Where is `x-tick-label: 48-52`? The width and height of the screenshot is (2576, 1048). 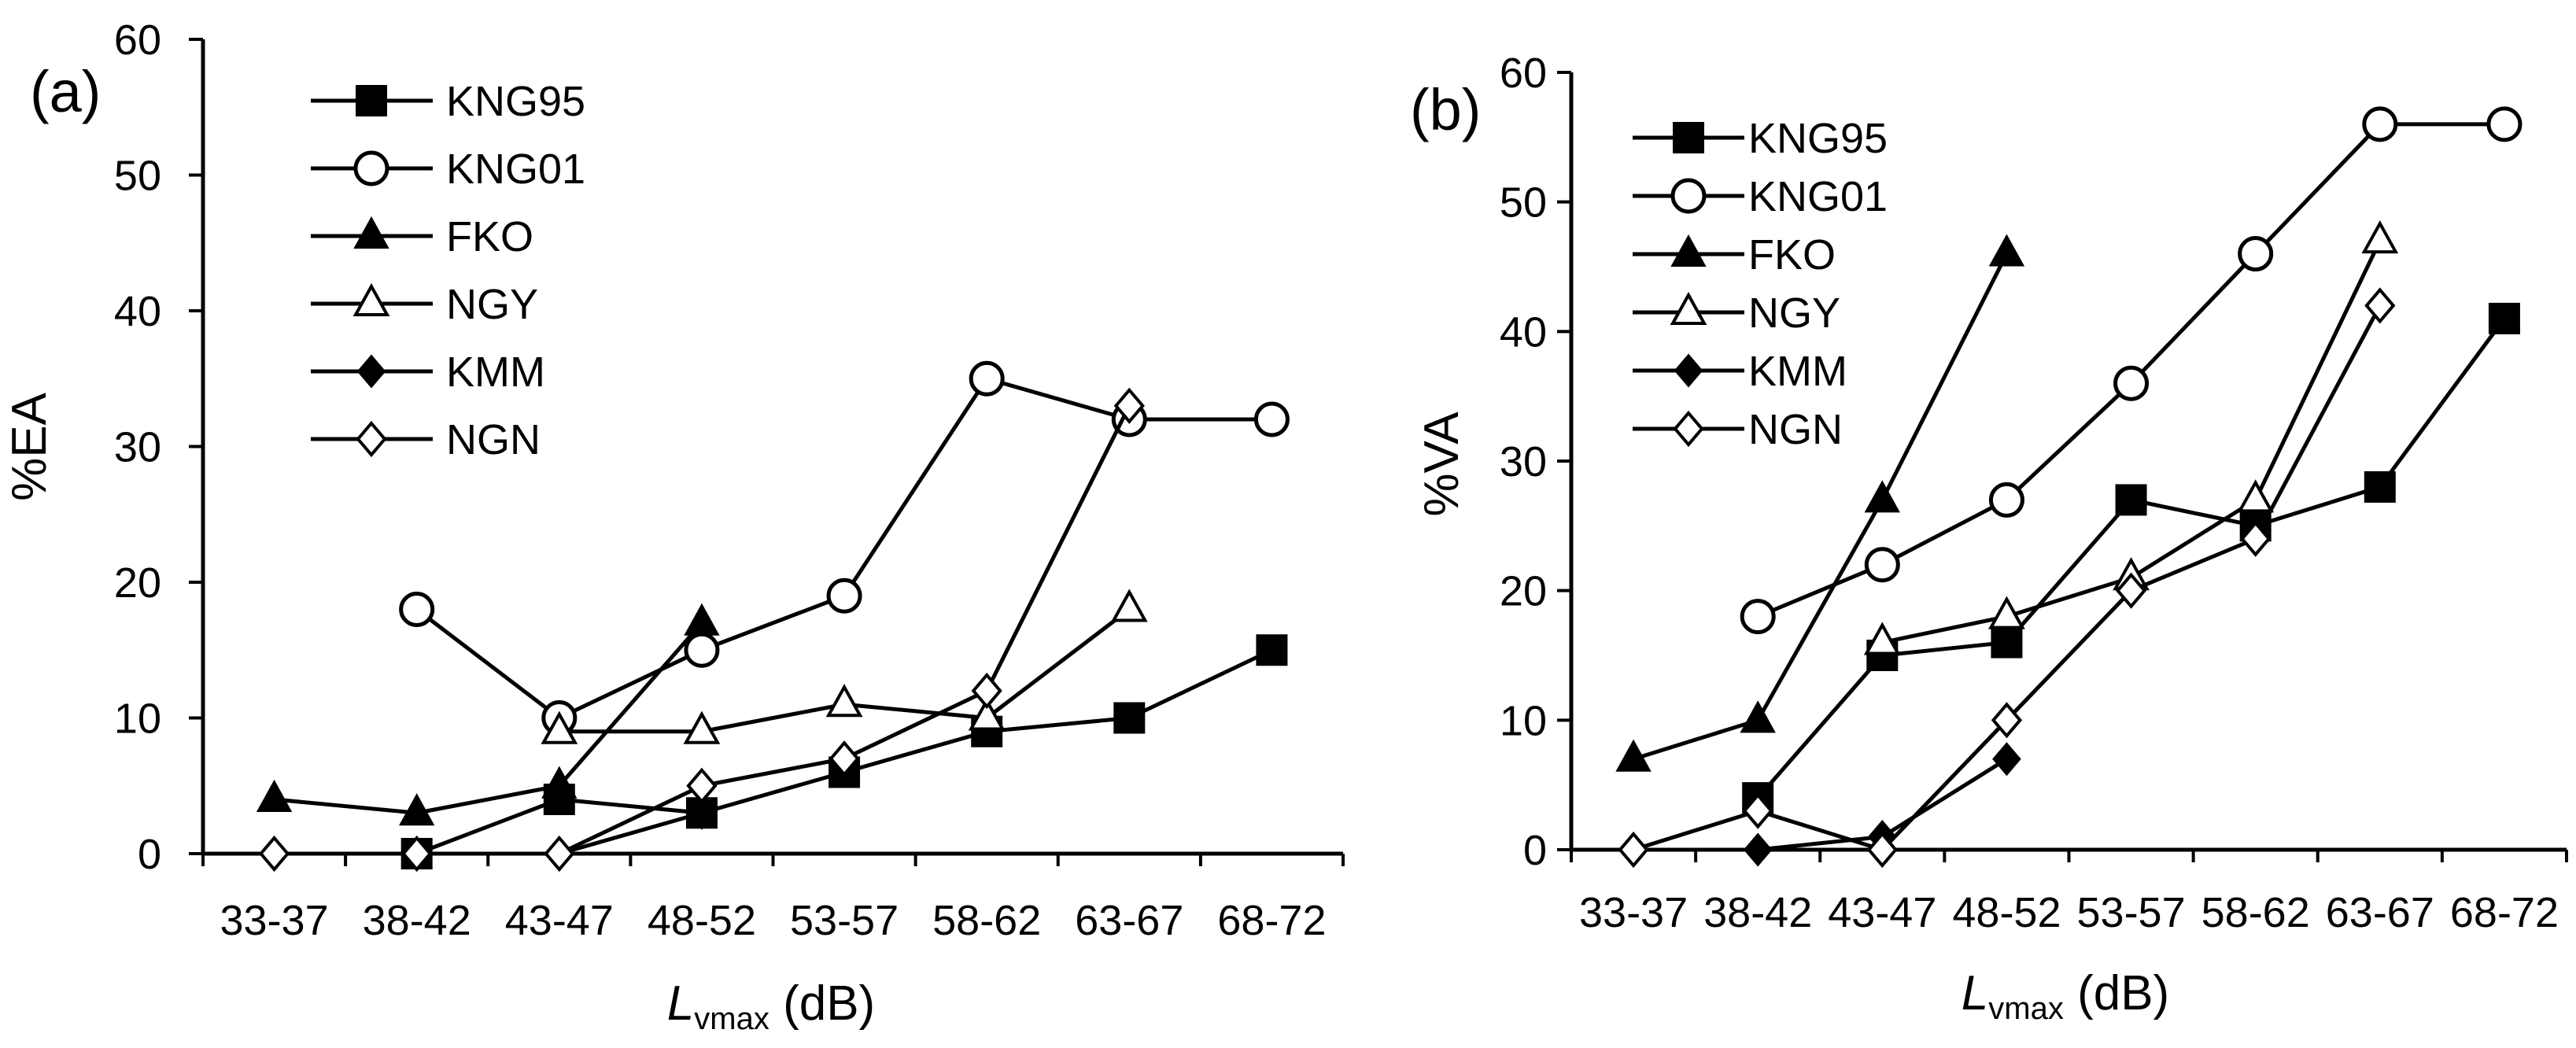
x-tick-label: 48-52 is located at coordinates (2006, 913).